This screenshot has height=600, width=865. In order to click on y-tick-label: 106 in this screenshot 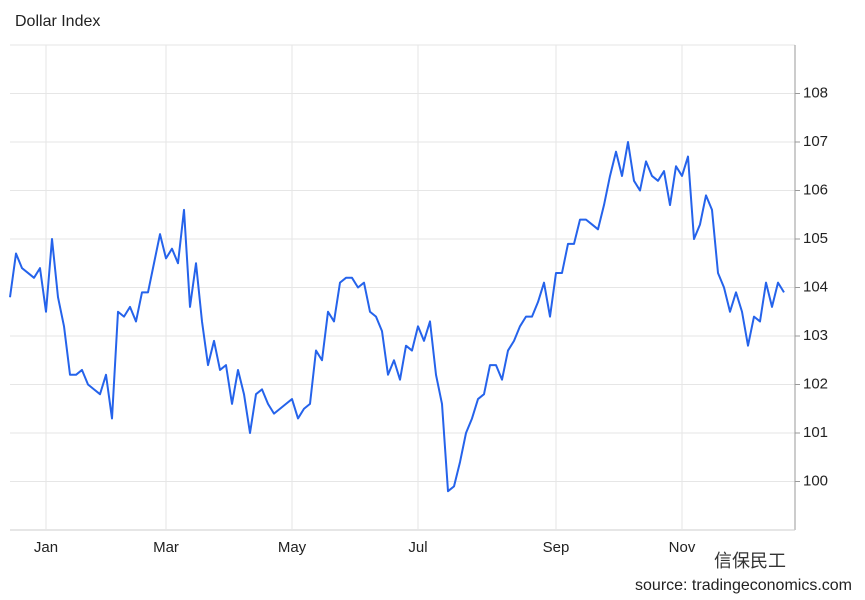, I will do `click(815, 189)`.